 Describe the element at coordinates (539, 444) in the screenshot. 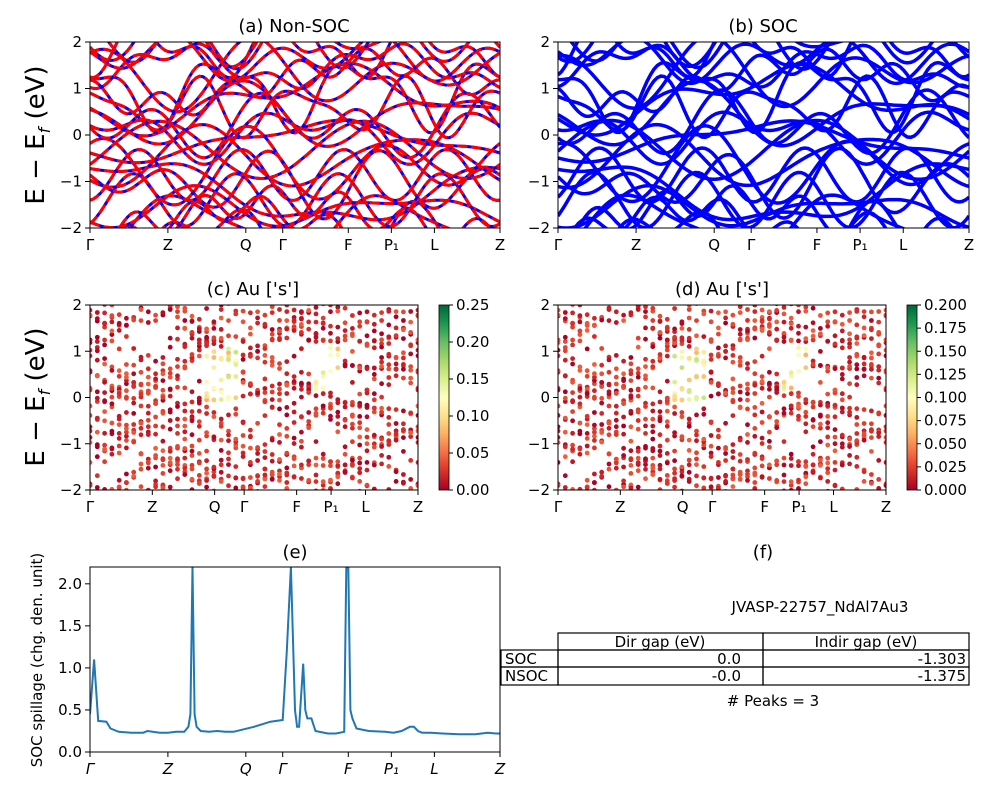

I see `d-ytick-label: −1` at that location.